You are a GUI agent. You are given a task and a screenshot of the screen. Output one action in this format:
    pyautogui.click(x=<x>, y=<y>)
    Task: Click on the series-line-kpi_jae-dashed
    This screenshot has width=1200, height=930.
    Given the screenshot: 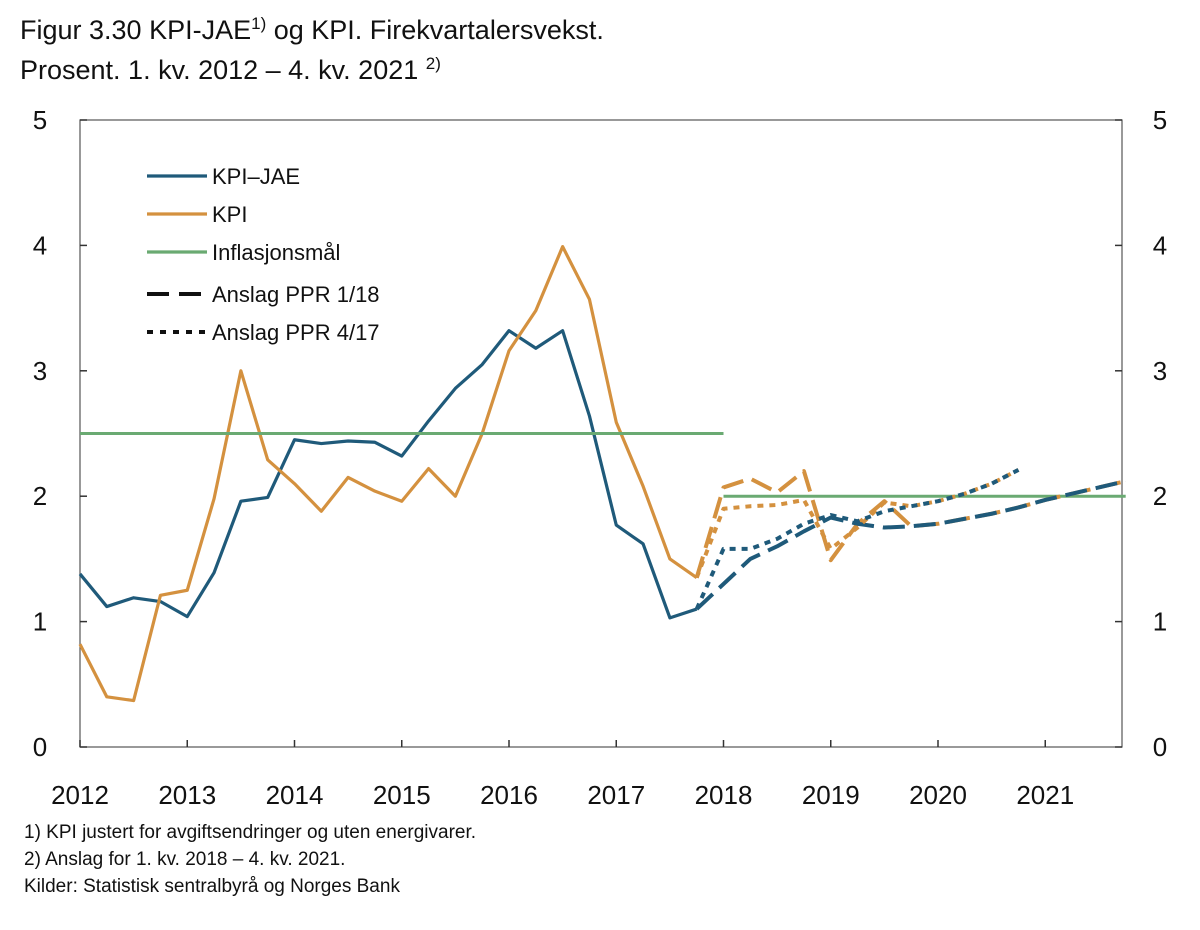 What is the action you would take?
    pyautogui.click(x=911, y=545)
    